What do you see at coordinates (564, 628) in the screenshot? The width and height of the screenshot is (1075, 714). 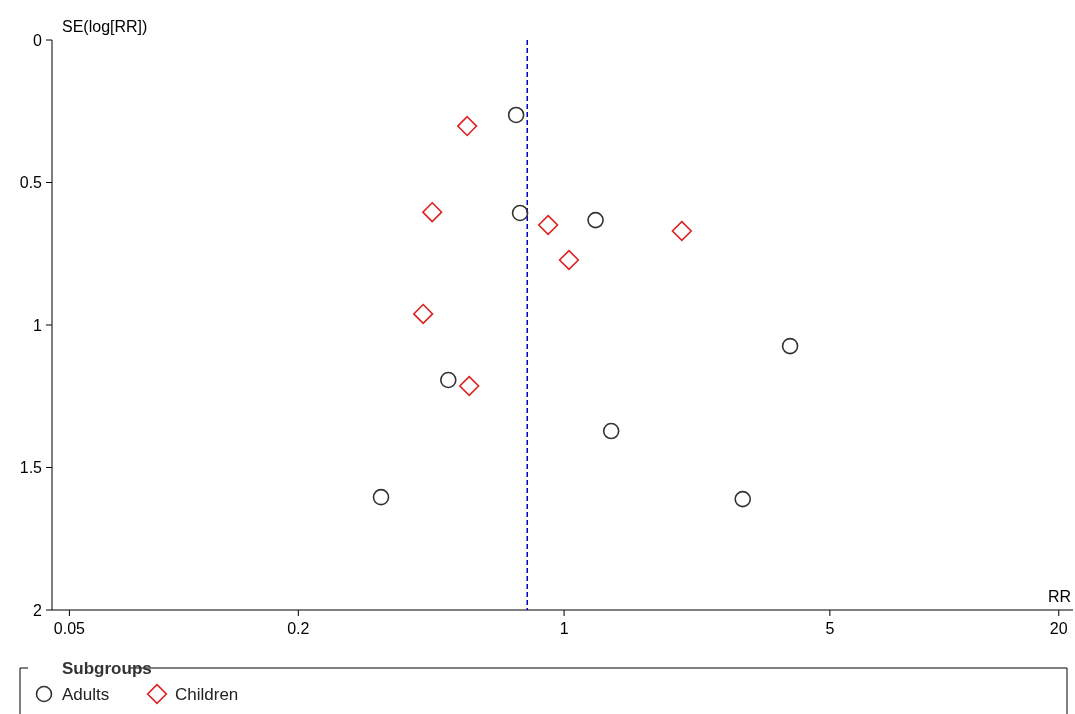 I see `x-tick-label: 1` at bounding box center [564, 628].